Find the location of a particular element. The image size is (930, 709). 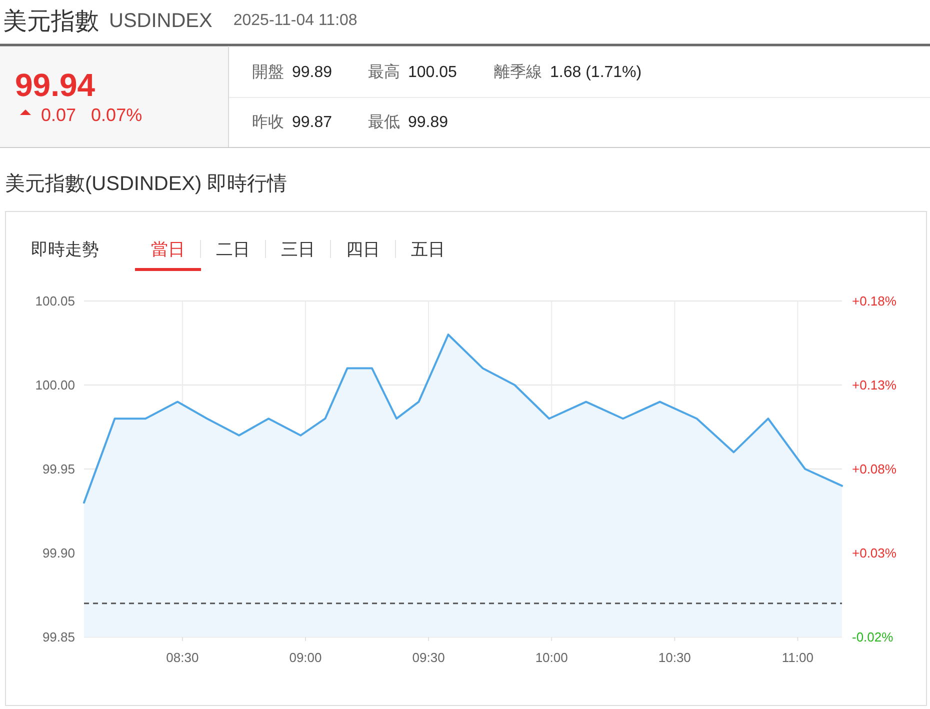

y2-tick-label: +0.08% is located at coordinates (874, 469).